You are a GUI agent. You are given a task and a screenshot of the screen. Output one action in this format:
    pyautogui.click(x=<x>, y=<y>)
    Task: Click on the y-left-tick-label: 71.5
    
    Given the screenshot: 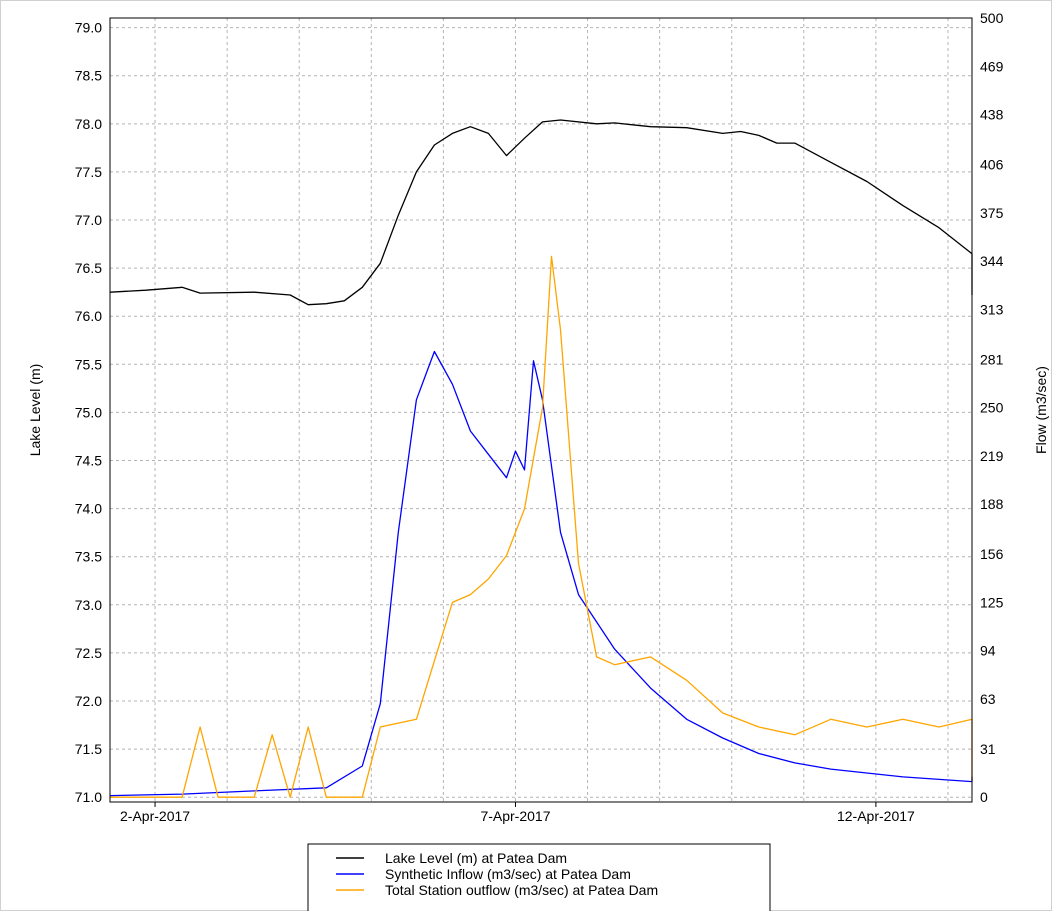 What is the action you would take?
    pyautogui.click(x=88, y=749)
    